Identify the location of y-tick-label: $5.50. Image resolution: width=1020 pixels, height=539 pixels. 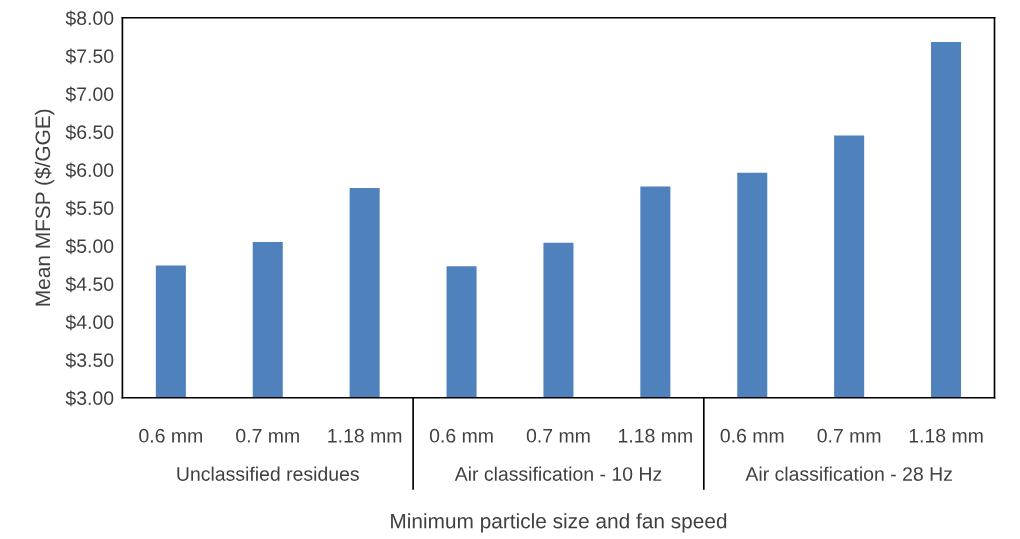
(89, 208).